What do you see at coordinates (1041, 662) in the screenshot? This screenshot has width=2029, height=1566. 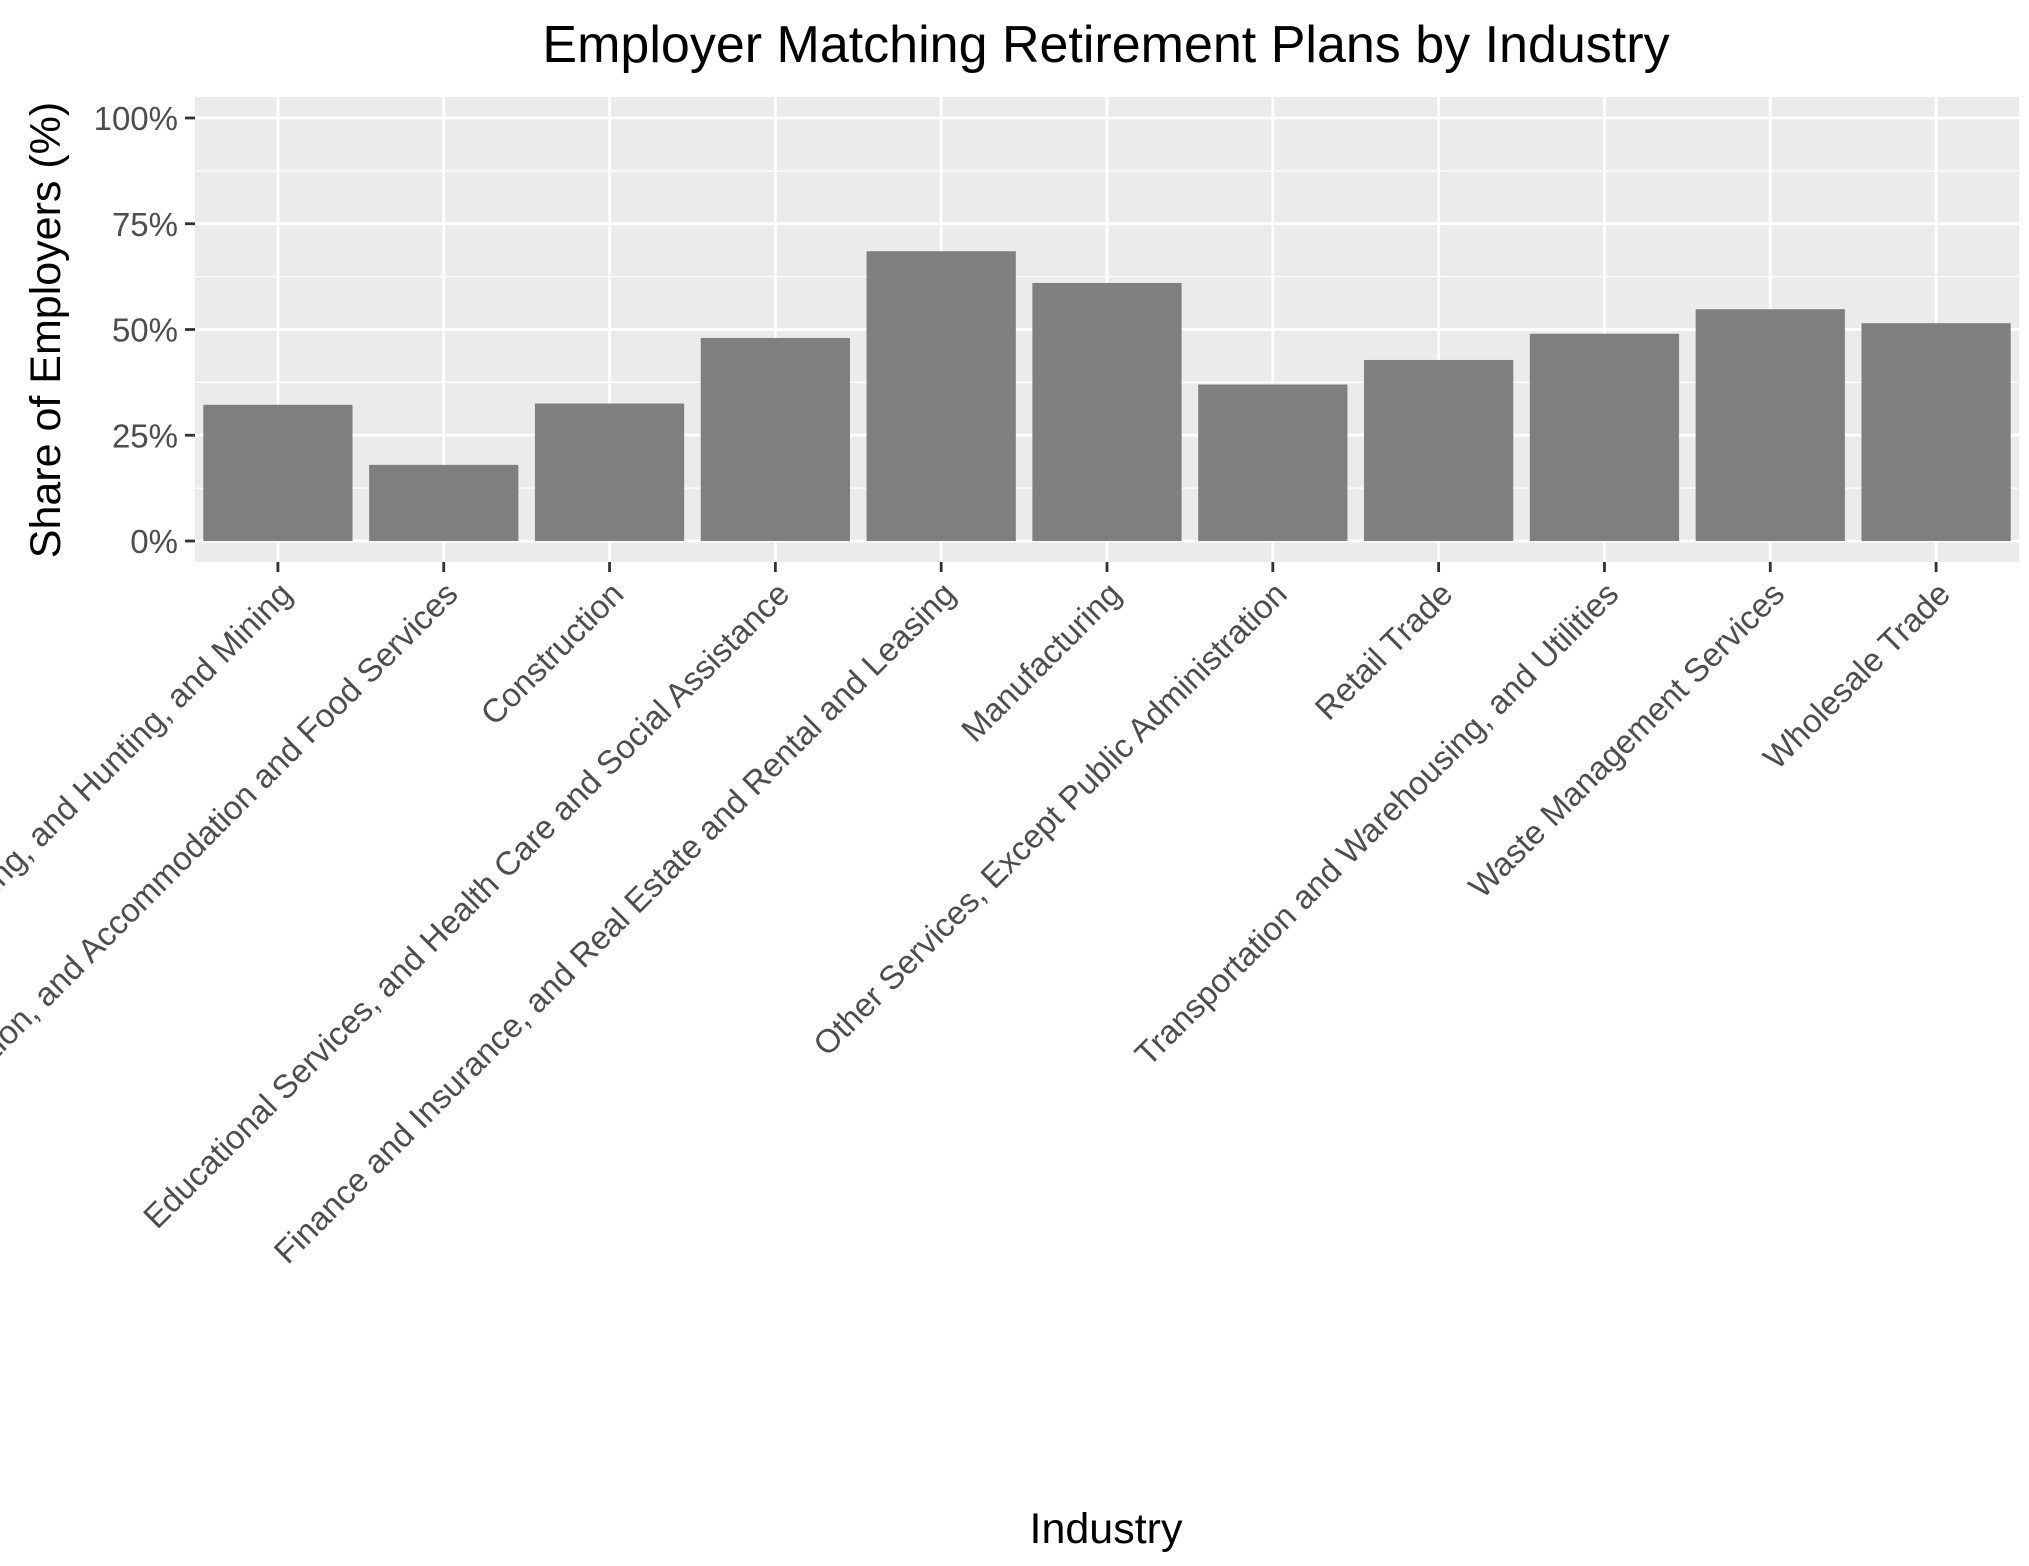 I see `x-tick-label: Manufacturing` at bounding box center [1041, 662].